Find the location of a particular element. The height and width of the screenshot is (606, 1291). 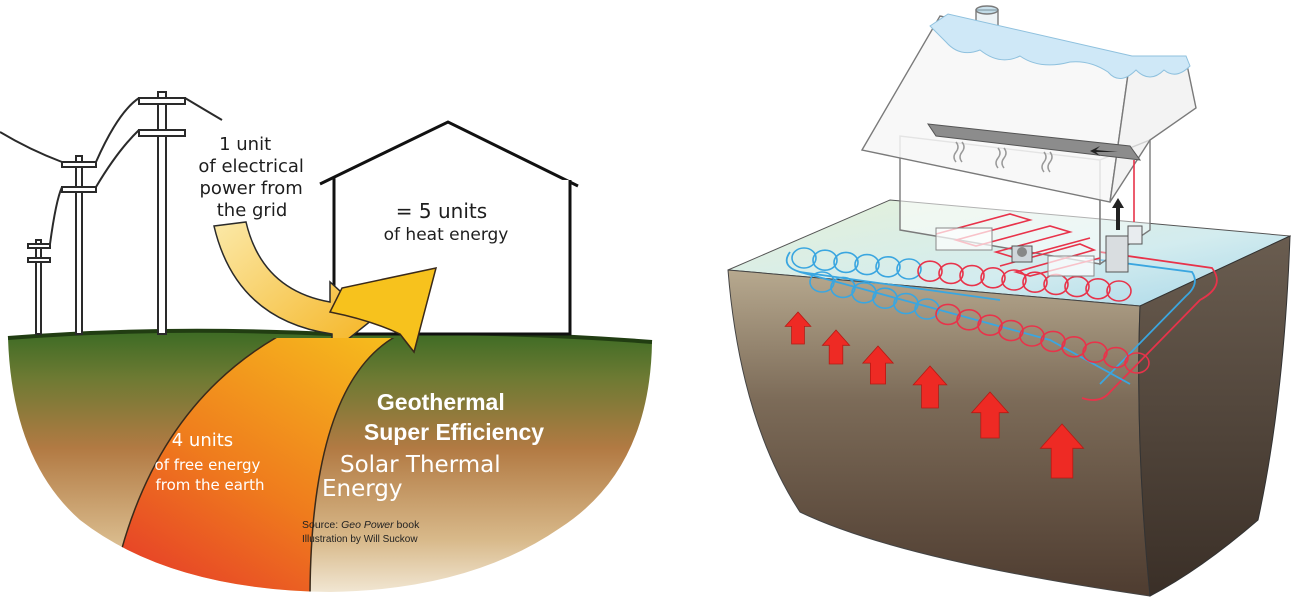

grid-label-line-2: of electrical is located at coordinates (251, 166).